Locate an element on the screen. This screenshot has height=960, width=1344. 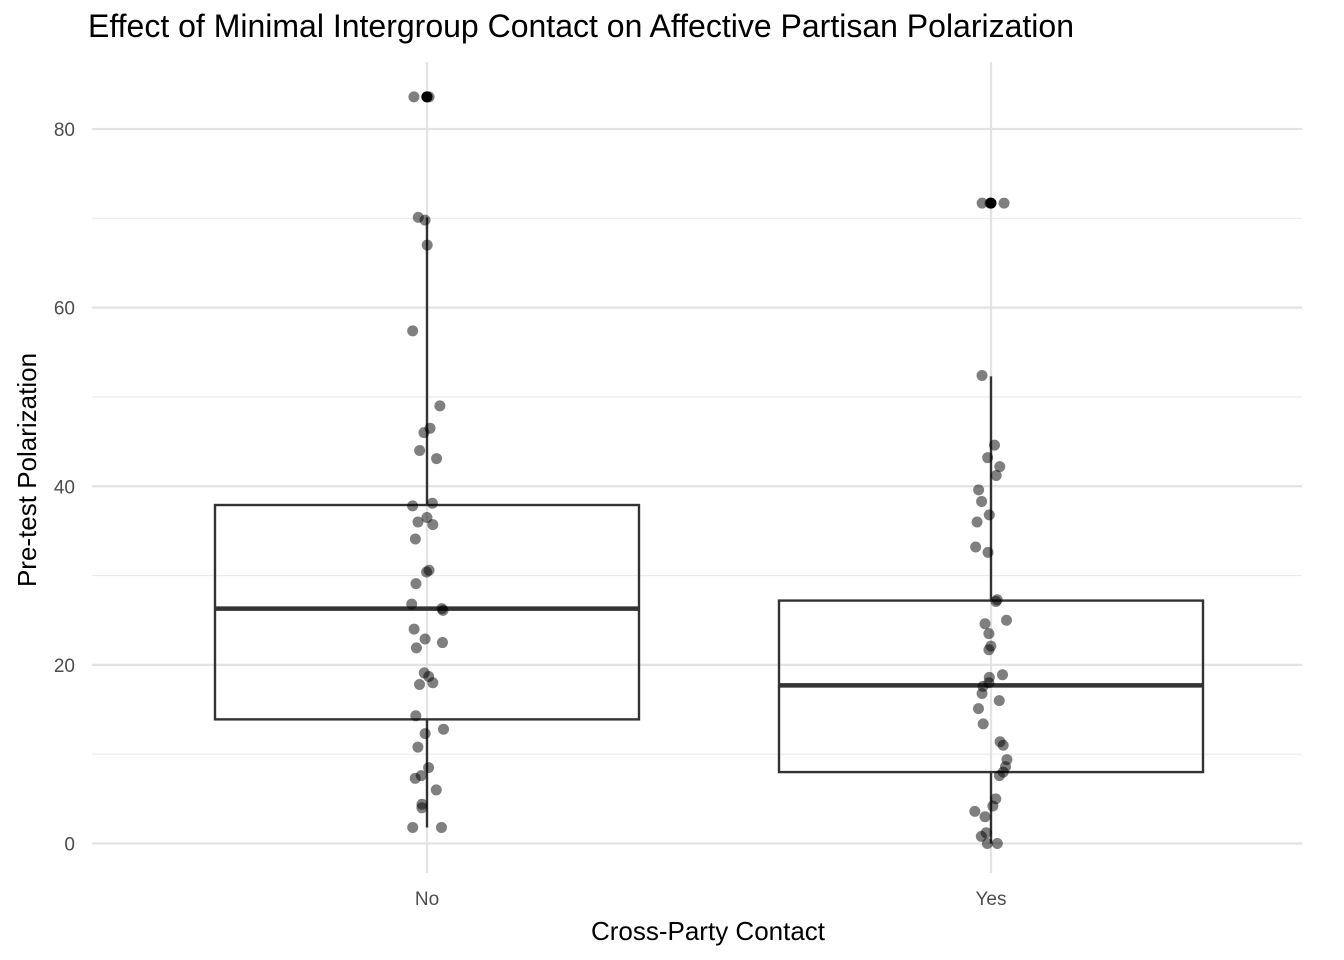
y-tick-label: 0 is located at coordinates (69, 845).